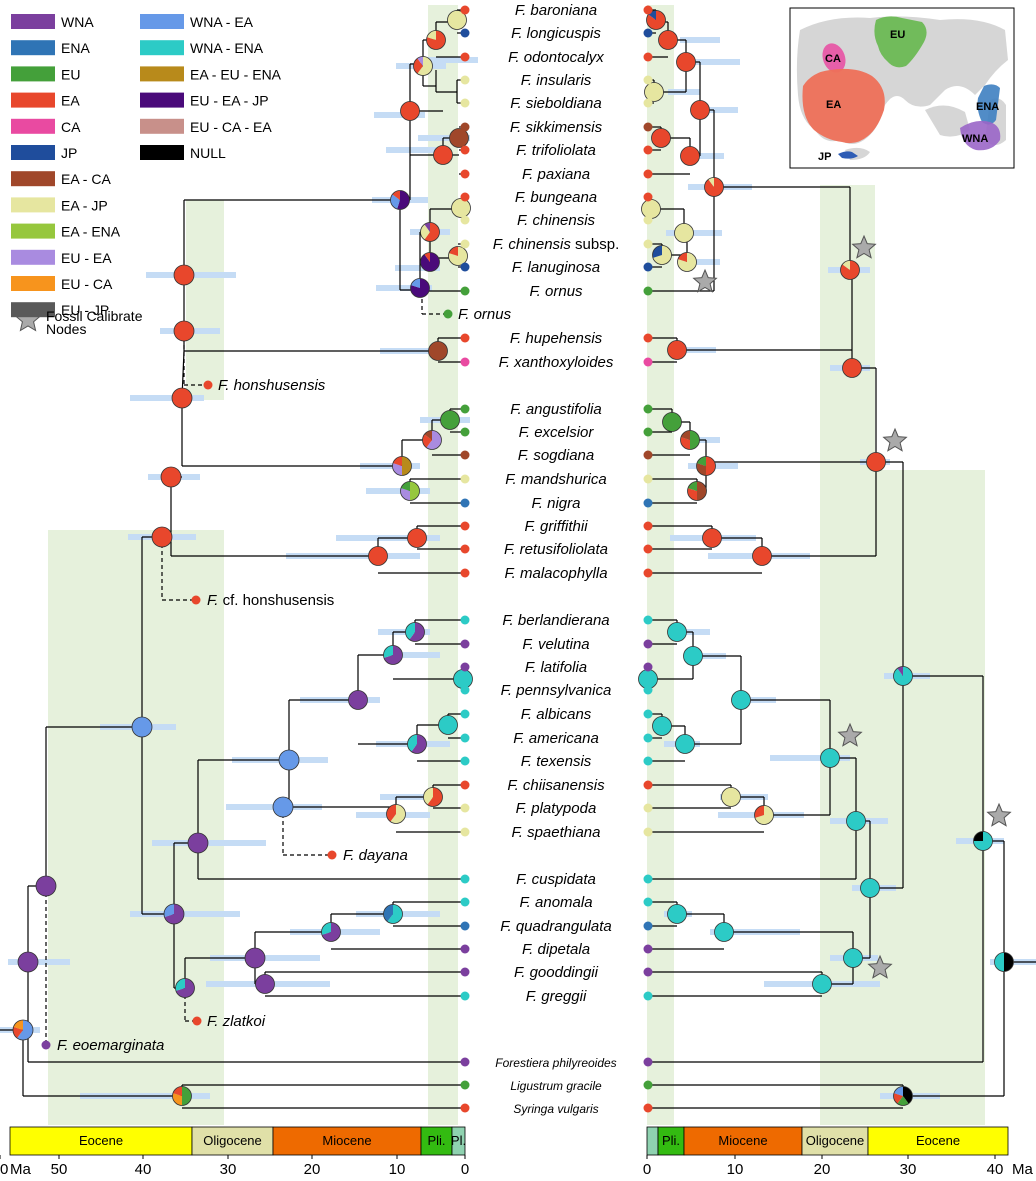  I want to click on taxon-label: F. cuspidata, so click(556, 879).